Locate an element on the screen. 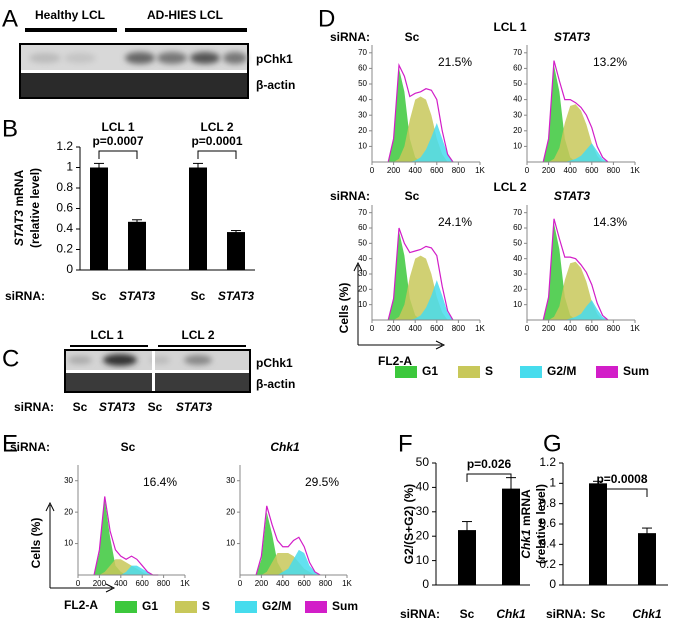  percent-label: 14.3% is located at coordinates (610, 222).